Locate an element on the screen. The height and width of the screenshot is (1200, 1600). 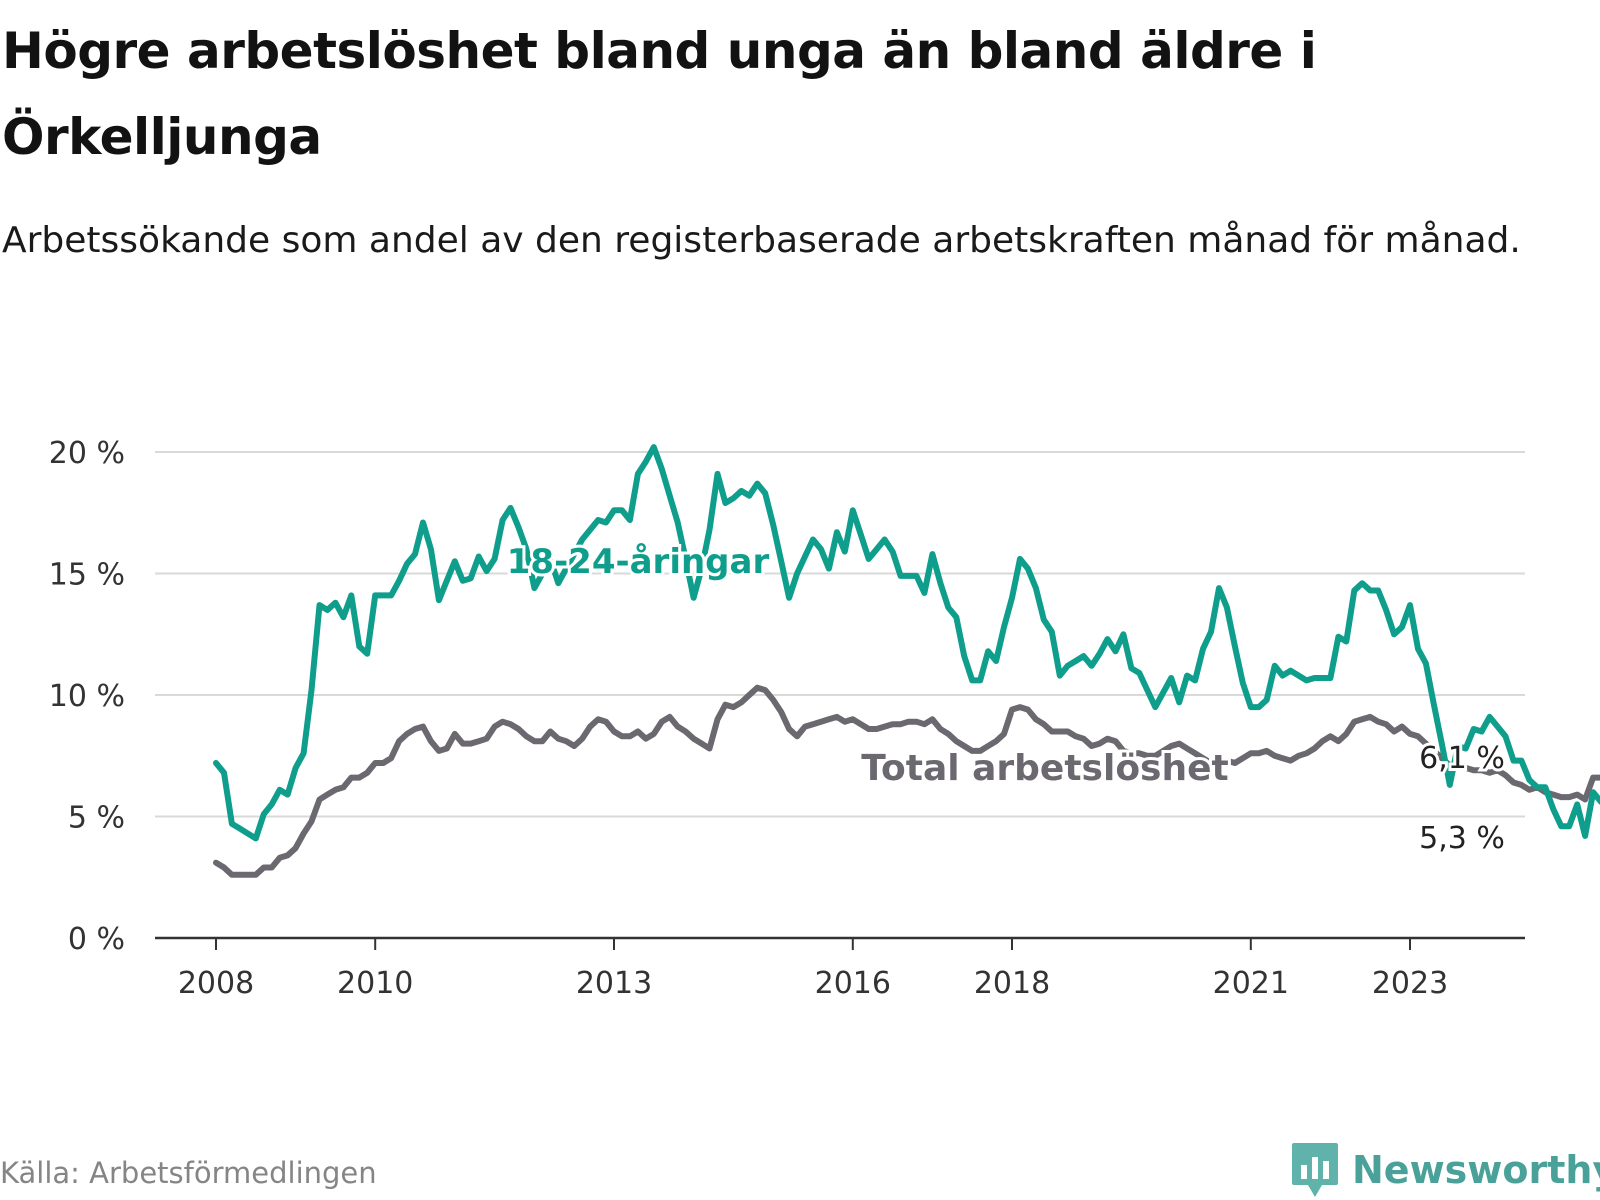
newsworthy-logo-icon is located at coordinates (1315, 1170).